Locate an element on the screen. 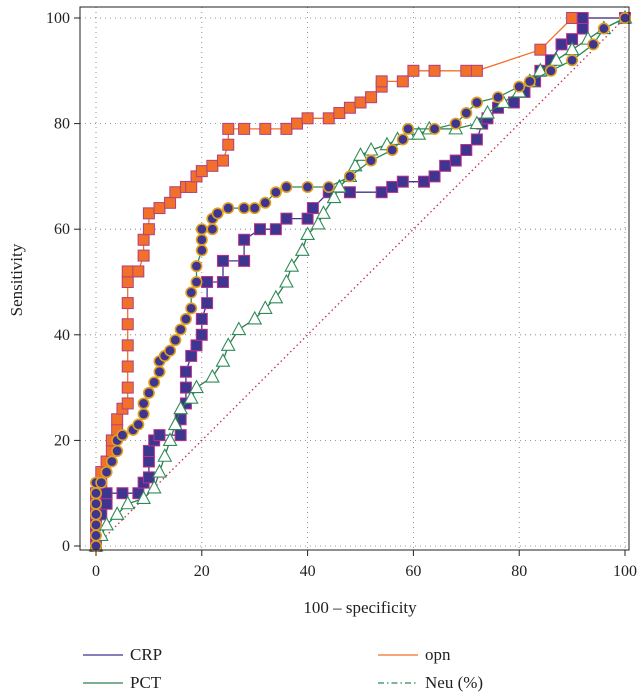  y-tick-label: 40 is located at coordinates (62, 335).